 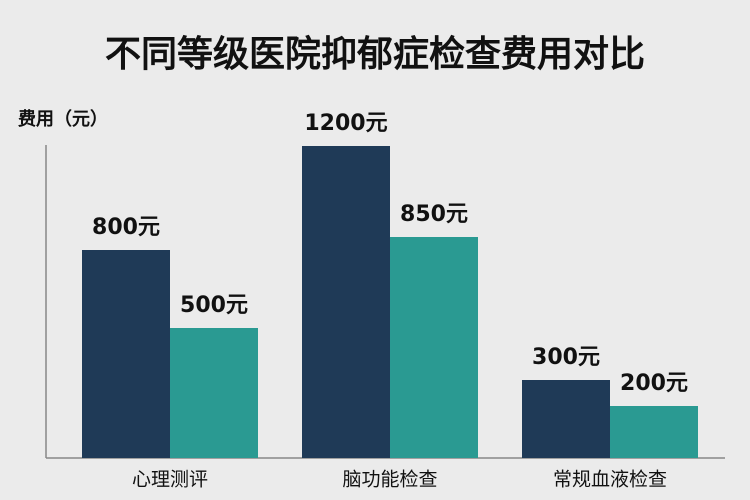 I want to click on value-label: 850元, so click(x=434, y=214).